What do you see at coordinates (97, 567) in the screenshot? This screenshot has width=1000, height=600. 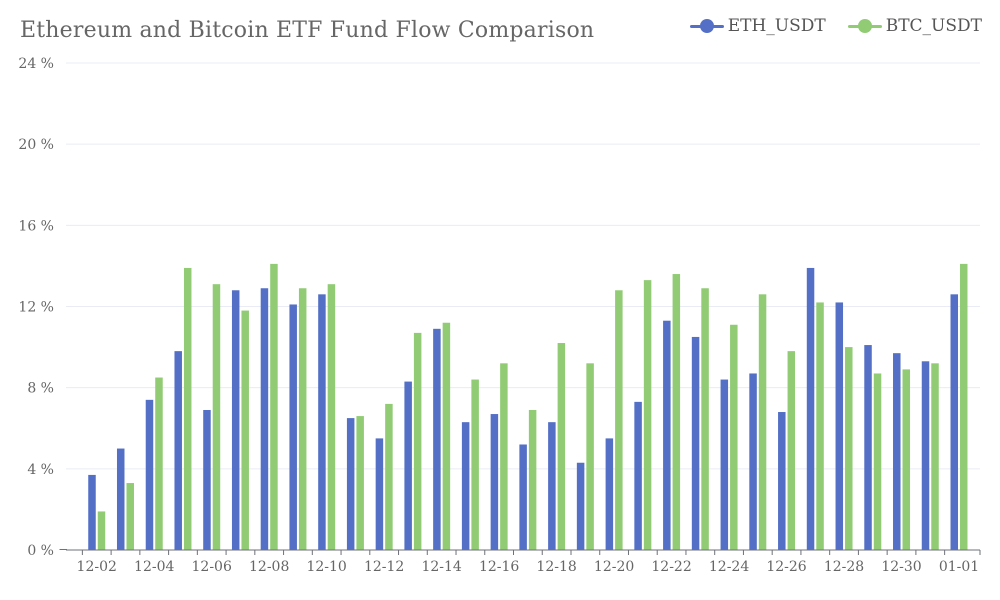 I see `x-tick-label: 12-02` at bounding box center [97, 567].